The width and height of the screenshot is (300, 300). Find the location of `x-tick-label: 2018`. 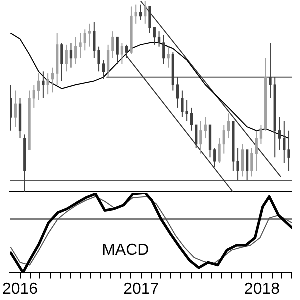

x-tick-label: 2018 is located at coordinates (262, 289).